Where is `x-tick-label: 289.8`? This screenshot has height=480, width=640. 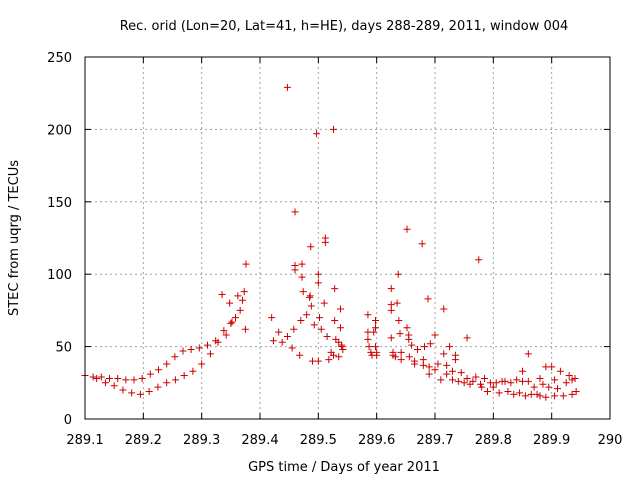
x-tick-label: 289.8 is located at coordinates (493, 440).